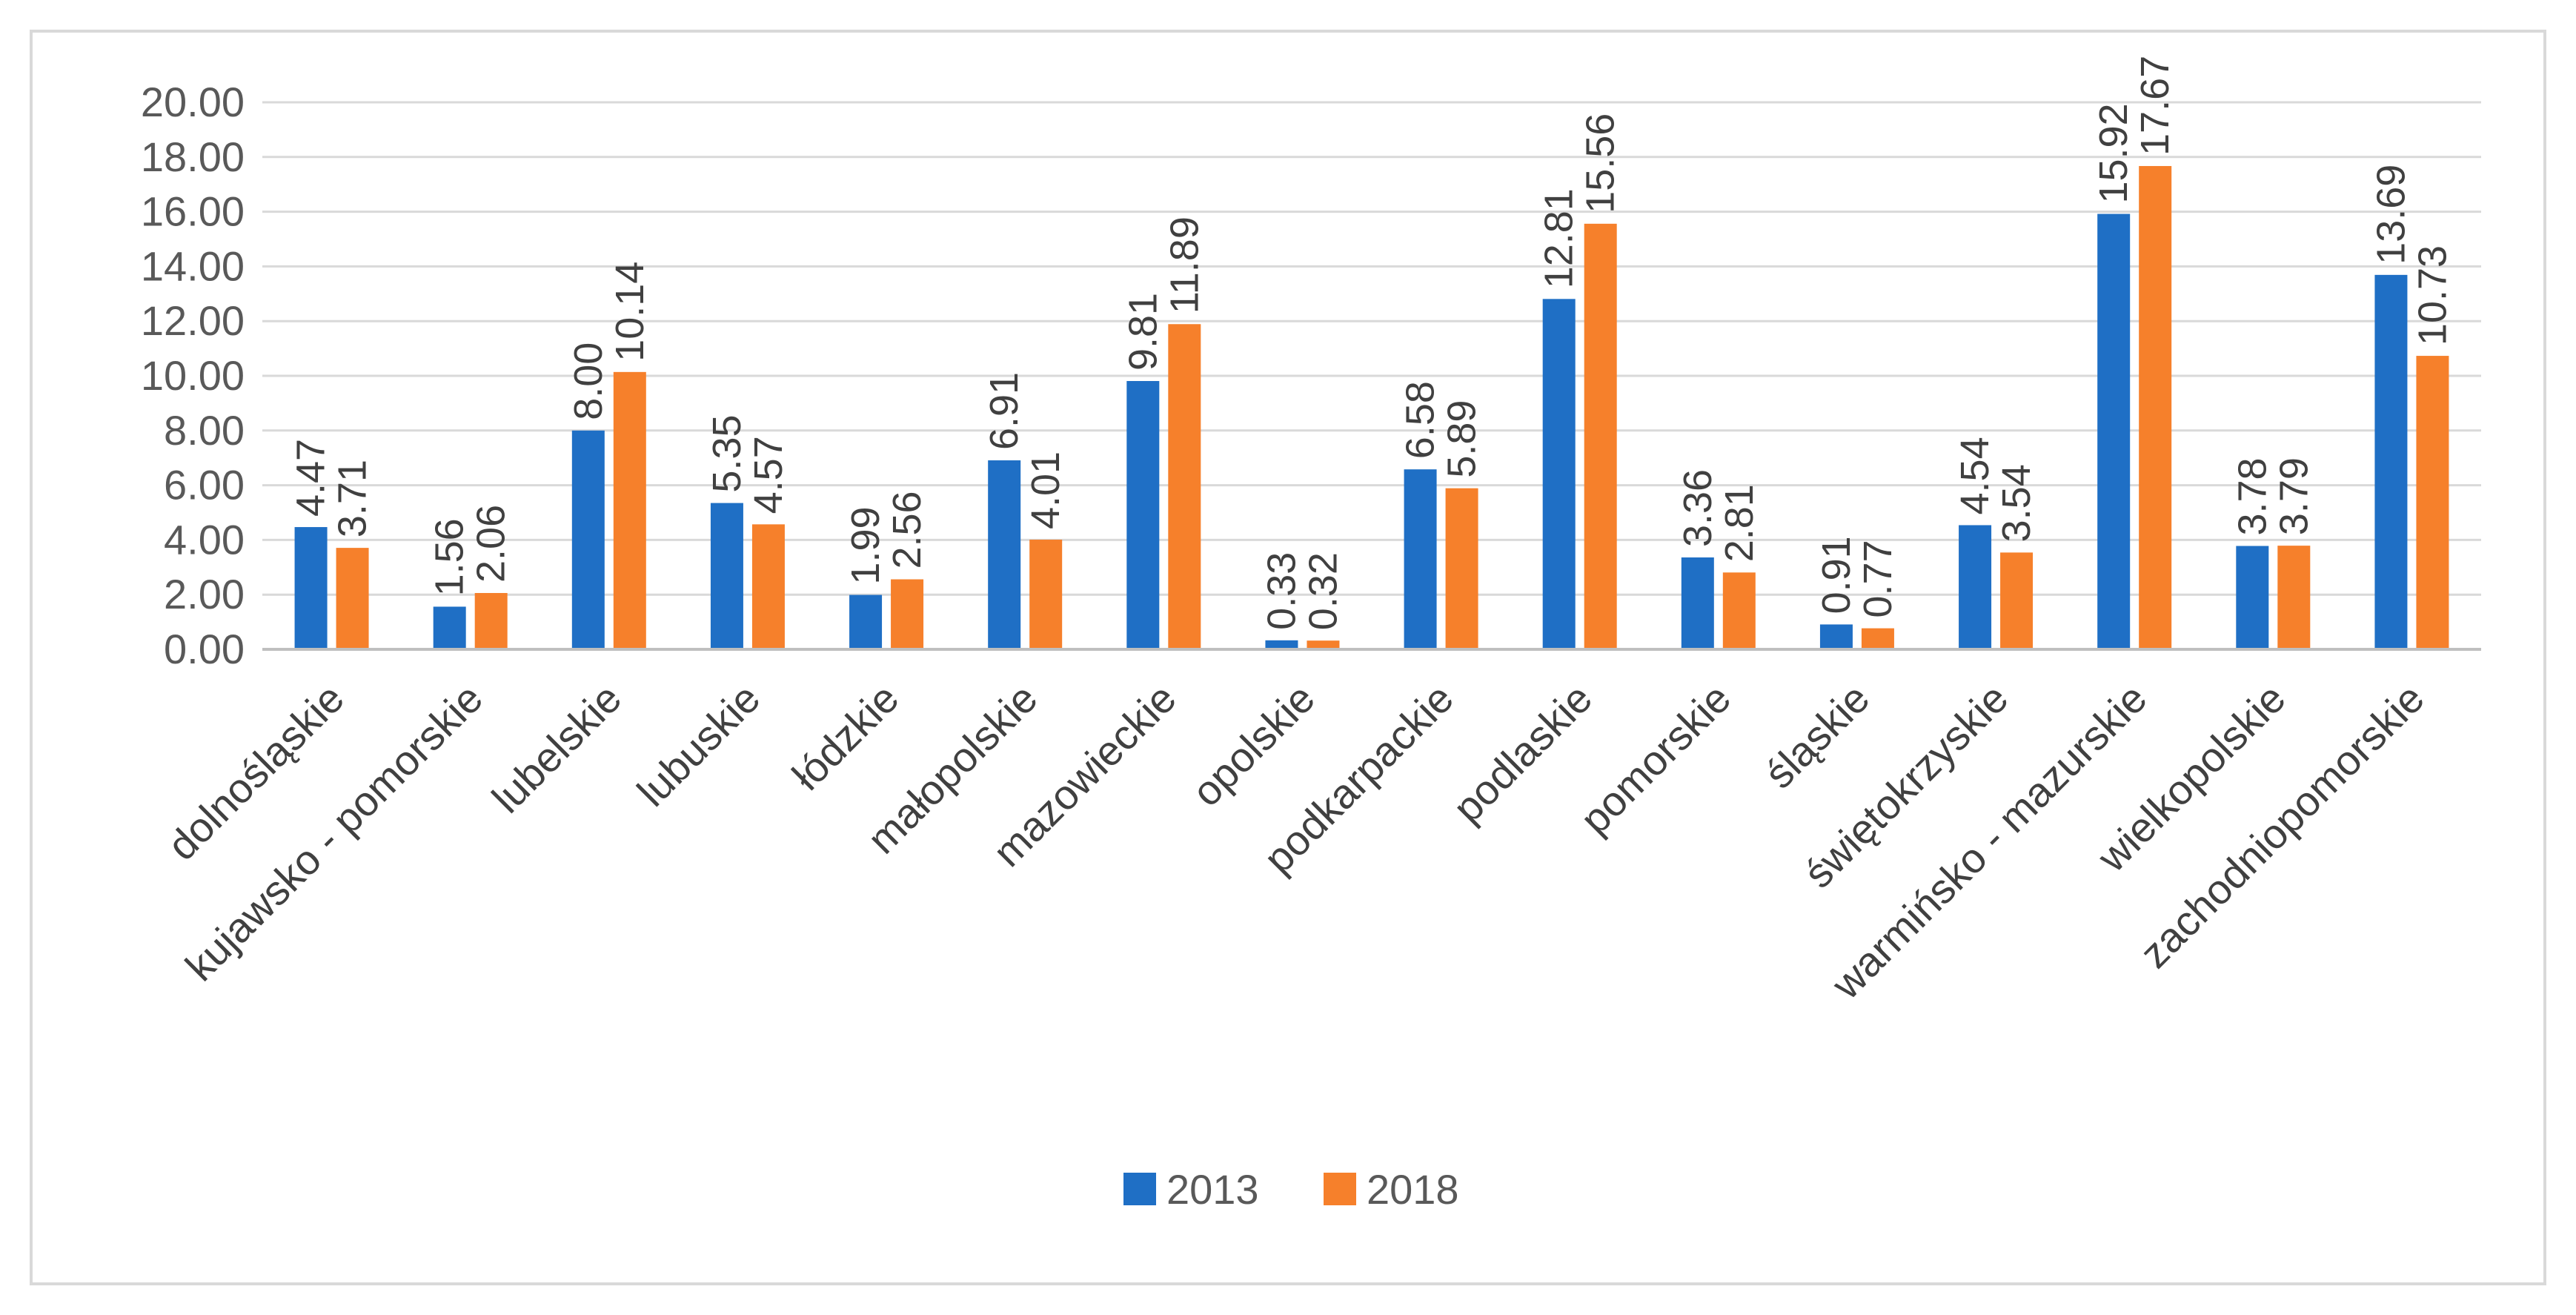 Image resolution: width=2576 pixels, height=1315 pixels. What do you see at coordinates (557, 748) in the screenshot?
I see `category-label: lubelskie` at bounding box center [557, 748].